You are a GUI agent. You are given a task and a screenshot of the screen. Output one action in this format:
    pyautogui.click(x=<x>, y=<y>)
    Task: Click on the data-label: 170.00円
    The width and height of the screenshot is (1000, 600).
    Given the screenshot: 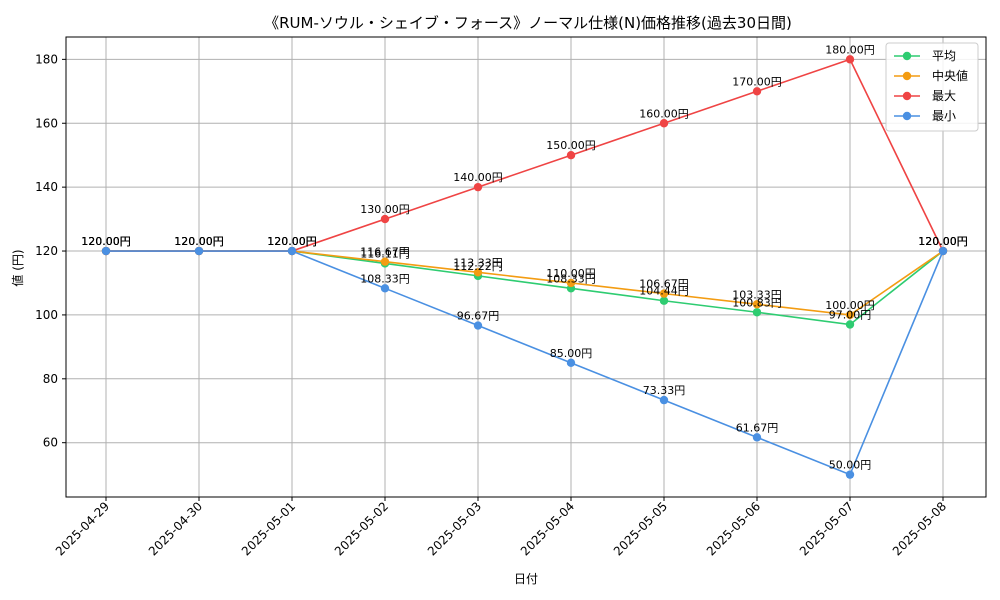 What is the action you would take?
    pyautogui.click(x=757, y=81)
    